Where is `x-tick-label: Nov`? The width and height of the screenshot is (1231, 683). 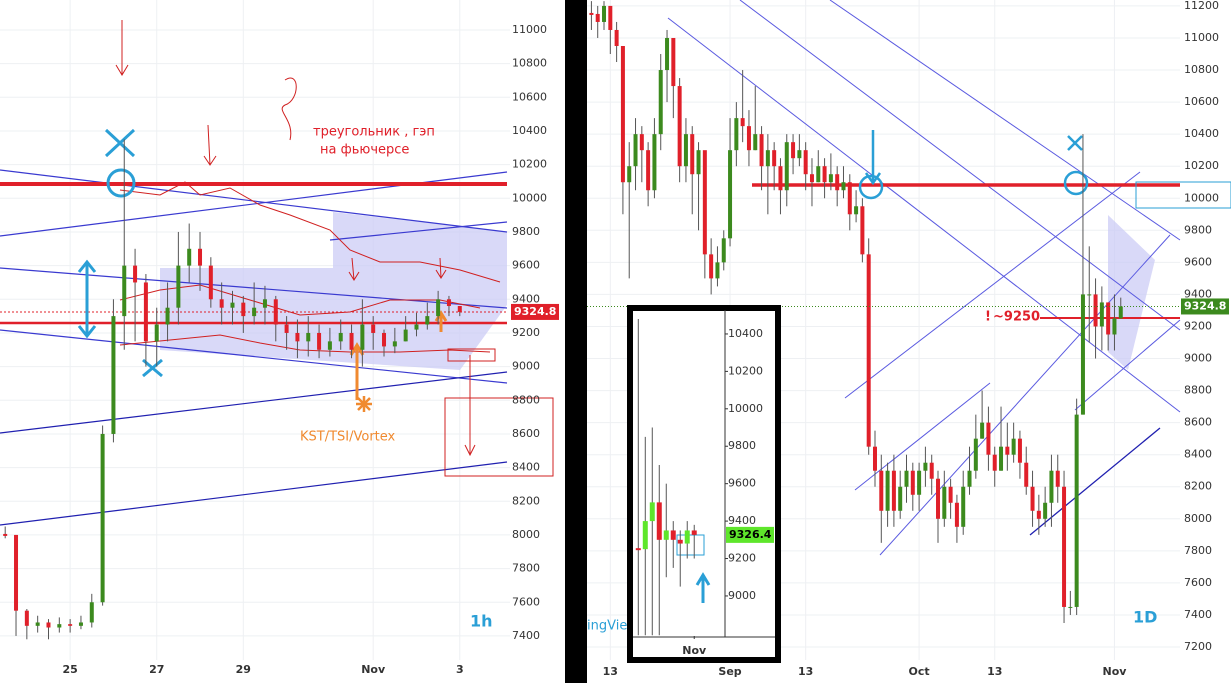
x-tick-label: Nov is located at coordinates (1114, 671).